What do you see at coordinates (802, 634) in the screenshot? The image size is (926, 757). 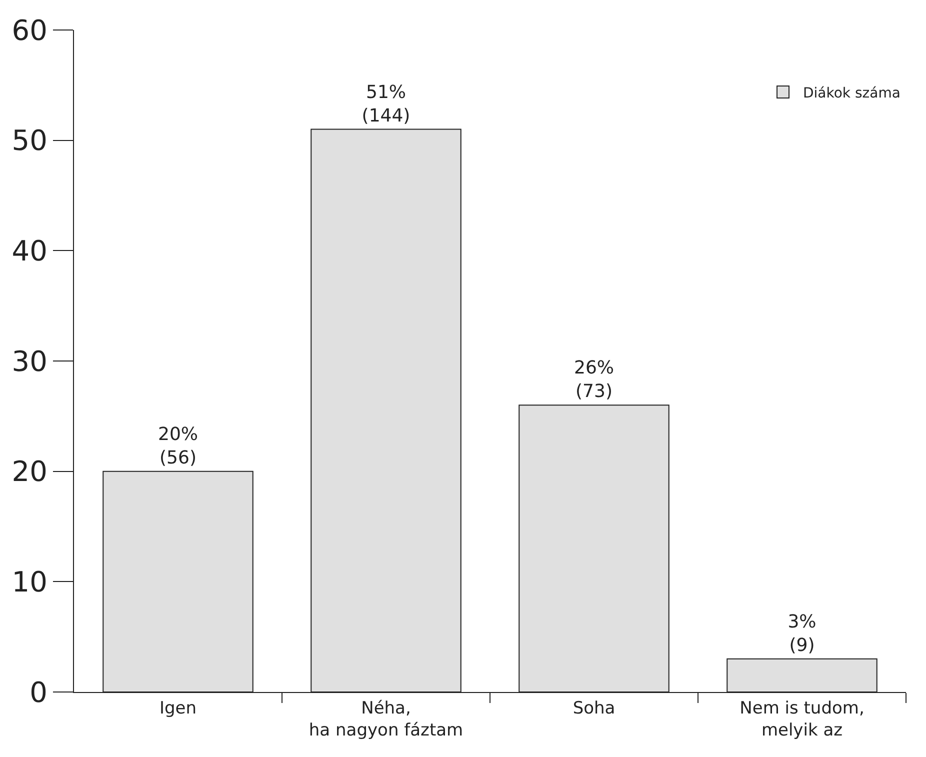 I see `data-label: 3% (9)` at bounding box center [802, 634].